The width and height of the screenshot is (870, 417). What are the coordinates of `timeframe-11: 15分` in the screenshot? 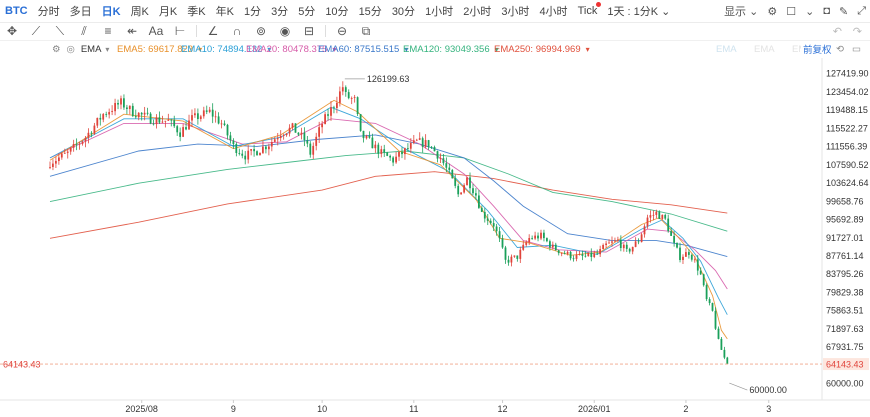 It's located at (370, 12).